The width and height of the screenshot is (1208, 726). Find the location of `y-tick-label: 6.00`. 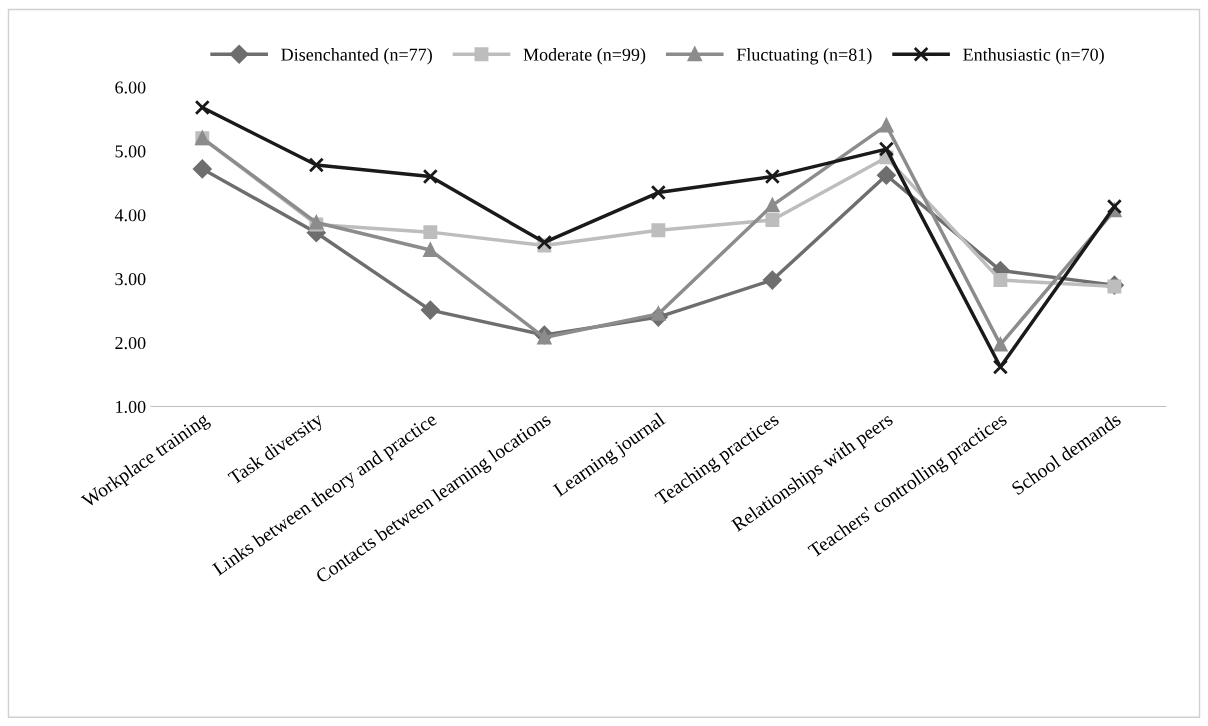

y-tick-label: 6.00 is located at coordinates (130, 87).